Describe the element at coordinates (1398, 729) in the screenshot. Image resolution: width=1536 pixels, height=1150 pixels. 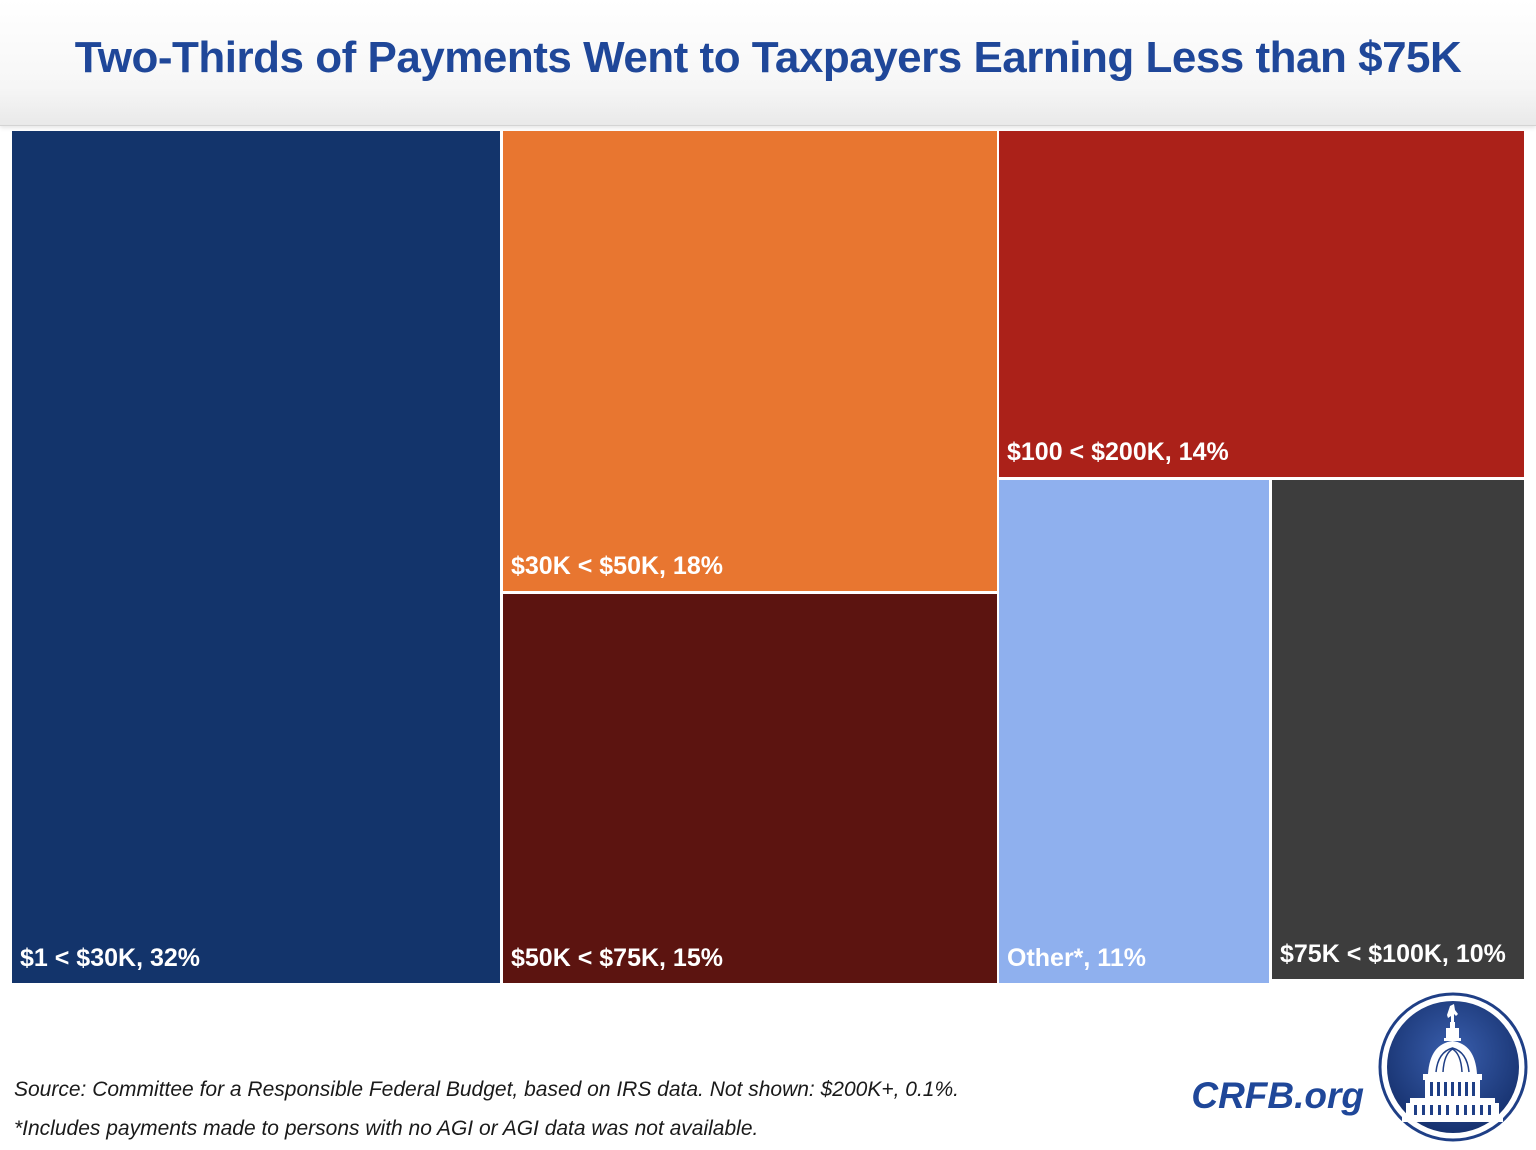
I see `tile-75k-100k: $75K < $100K, 10%` at that location.